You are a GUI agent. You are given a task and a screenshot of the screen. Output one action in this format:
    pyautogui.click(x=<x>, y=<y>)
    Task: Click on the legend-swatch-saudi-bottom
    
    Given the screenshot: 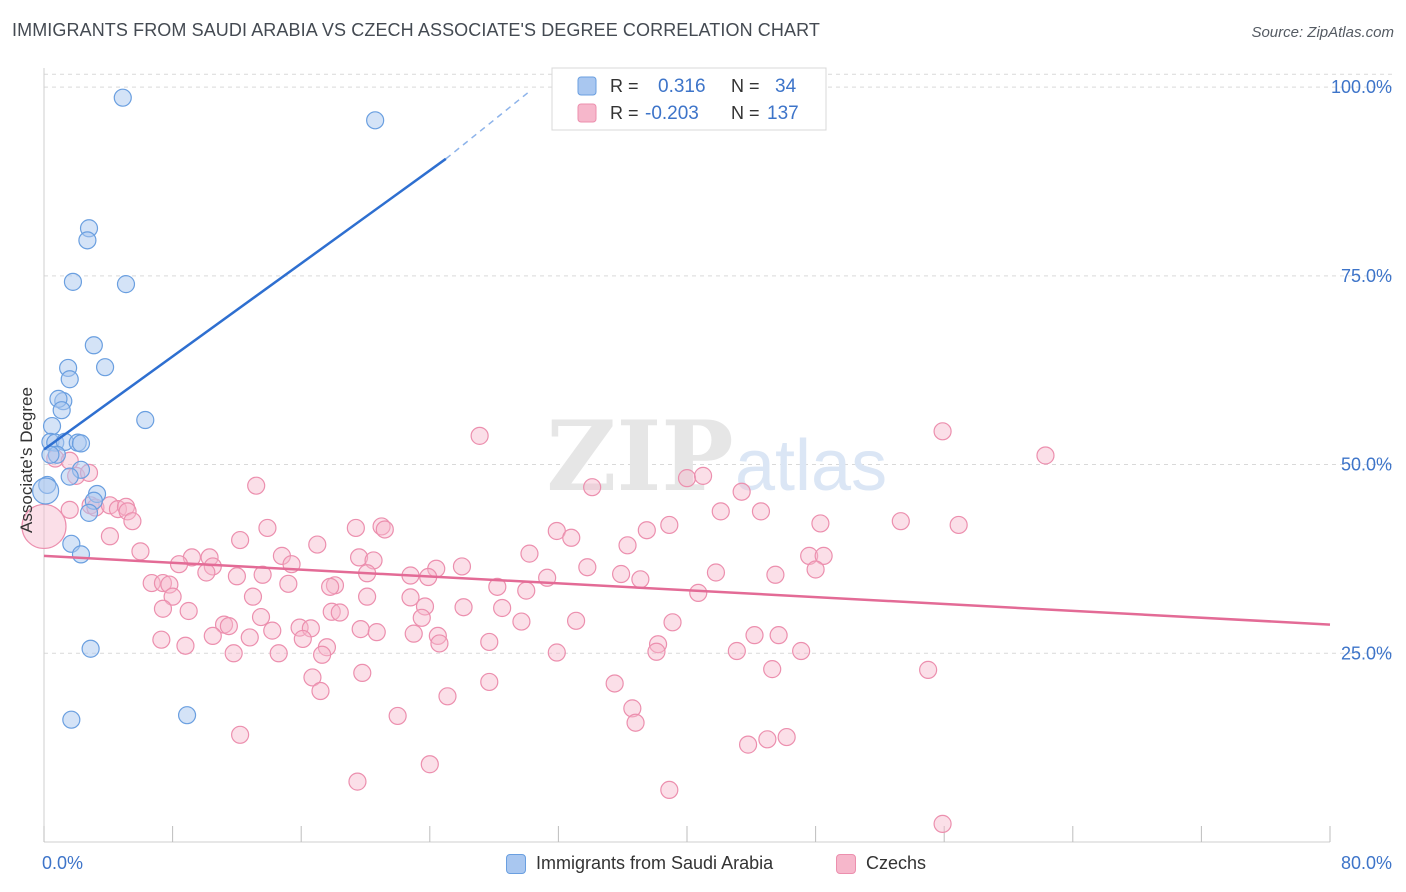 What is the action you would take?
    pyautogui.click(x=516, y=863)
    